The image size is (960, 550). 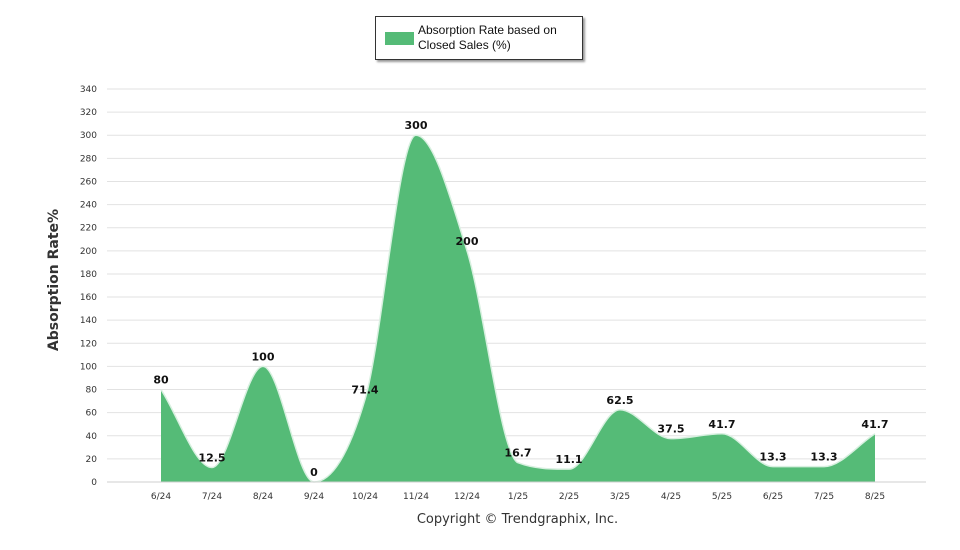 What do you see at coordinates (161, 380) in the screenshot?
I see `data-label: 80` at bounding box center [161, 380].